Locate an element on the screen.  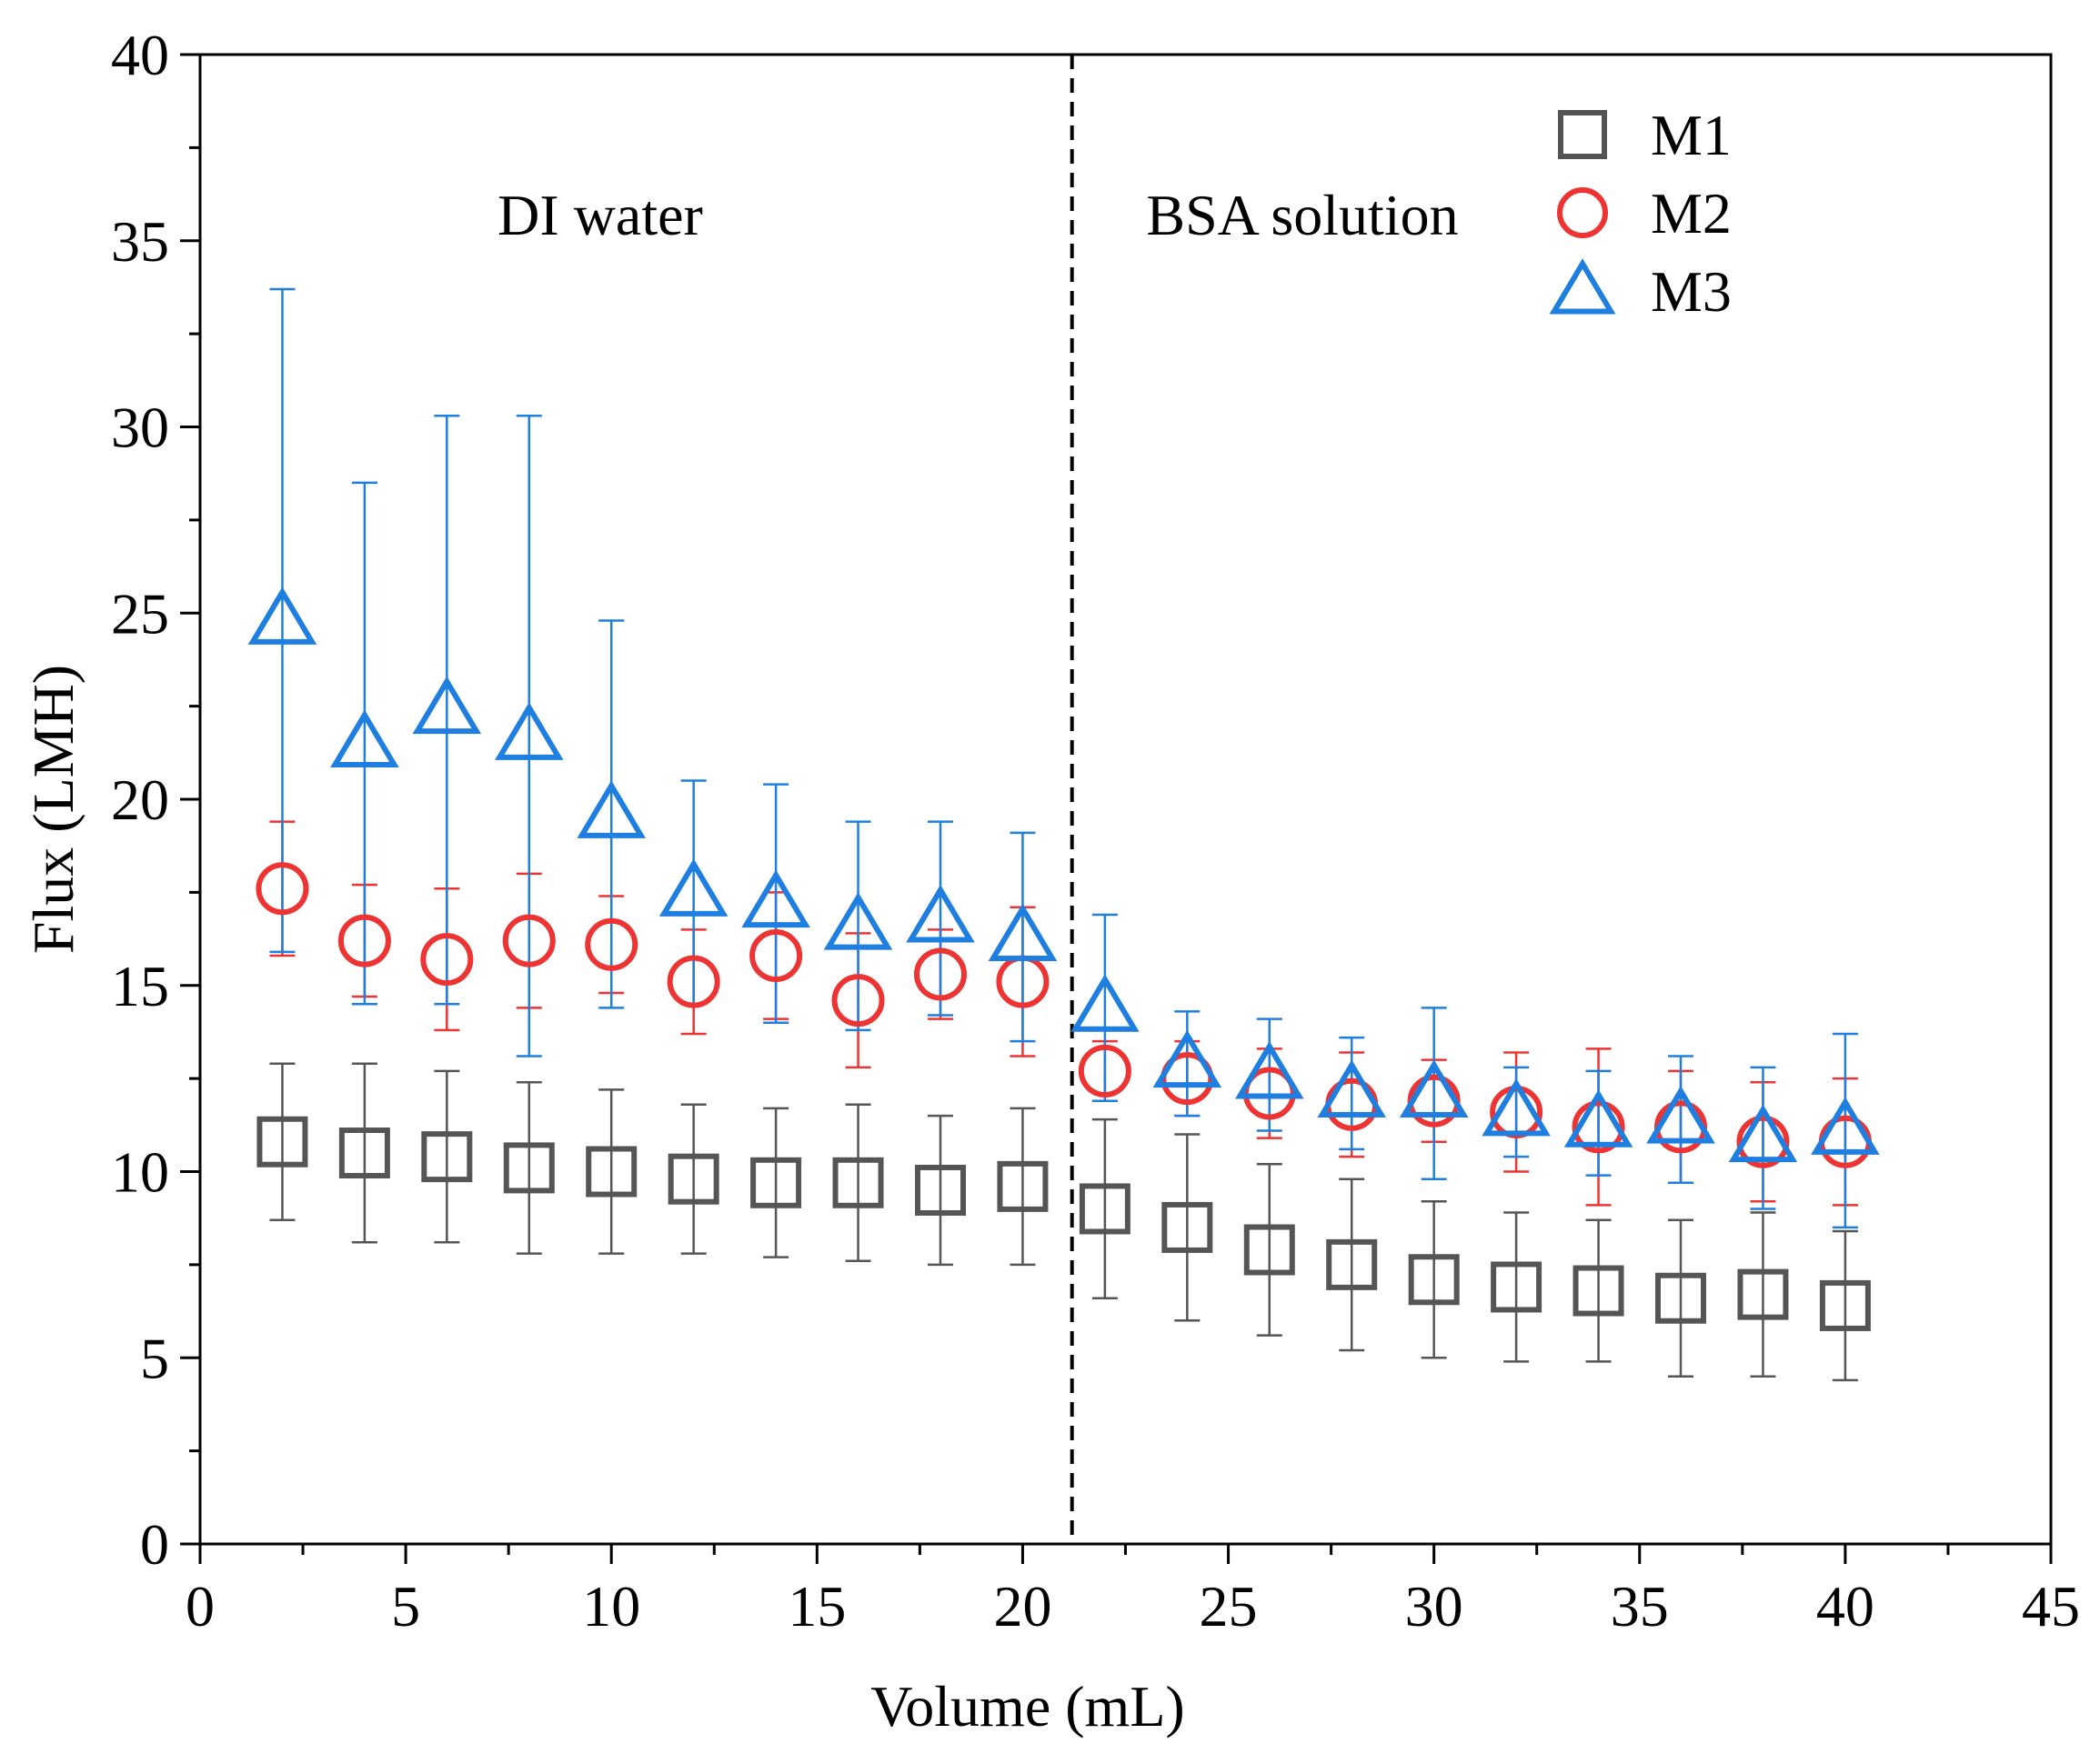
x-tick-label: 20 is located at coordinates (1022, 1606).